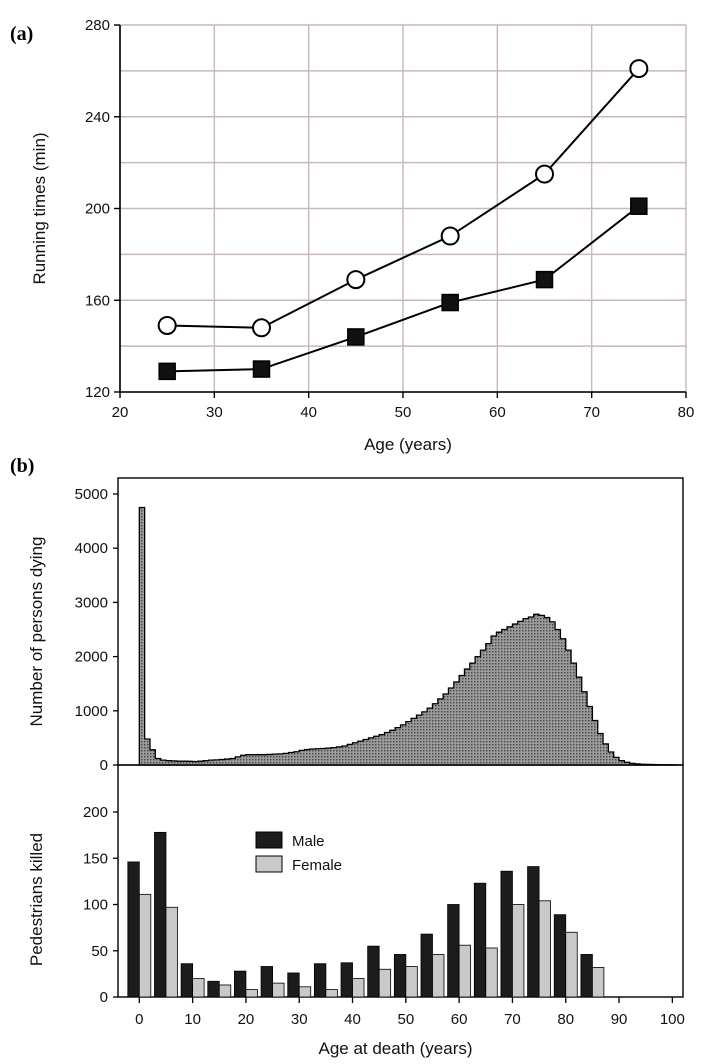  Describe the element at coordinates (619, 1019) in the screenshot. I see `x-tick-label: 90` at that location.